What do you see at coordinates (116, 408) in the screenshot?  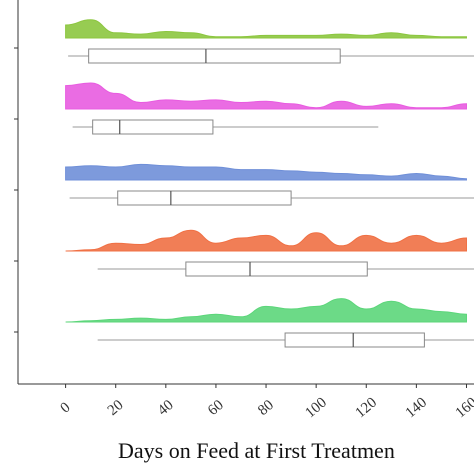 I see `x-tick-label: 20` at bounding box center [116, 408].